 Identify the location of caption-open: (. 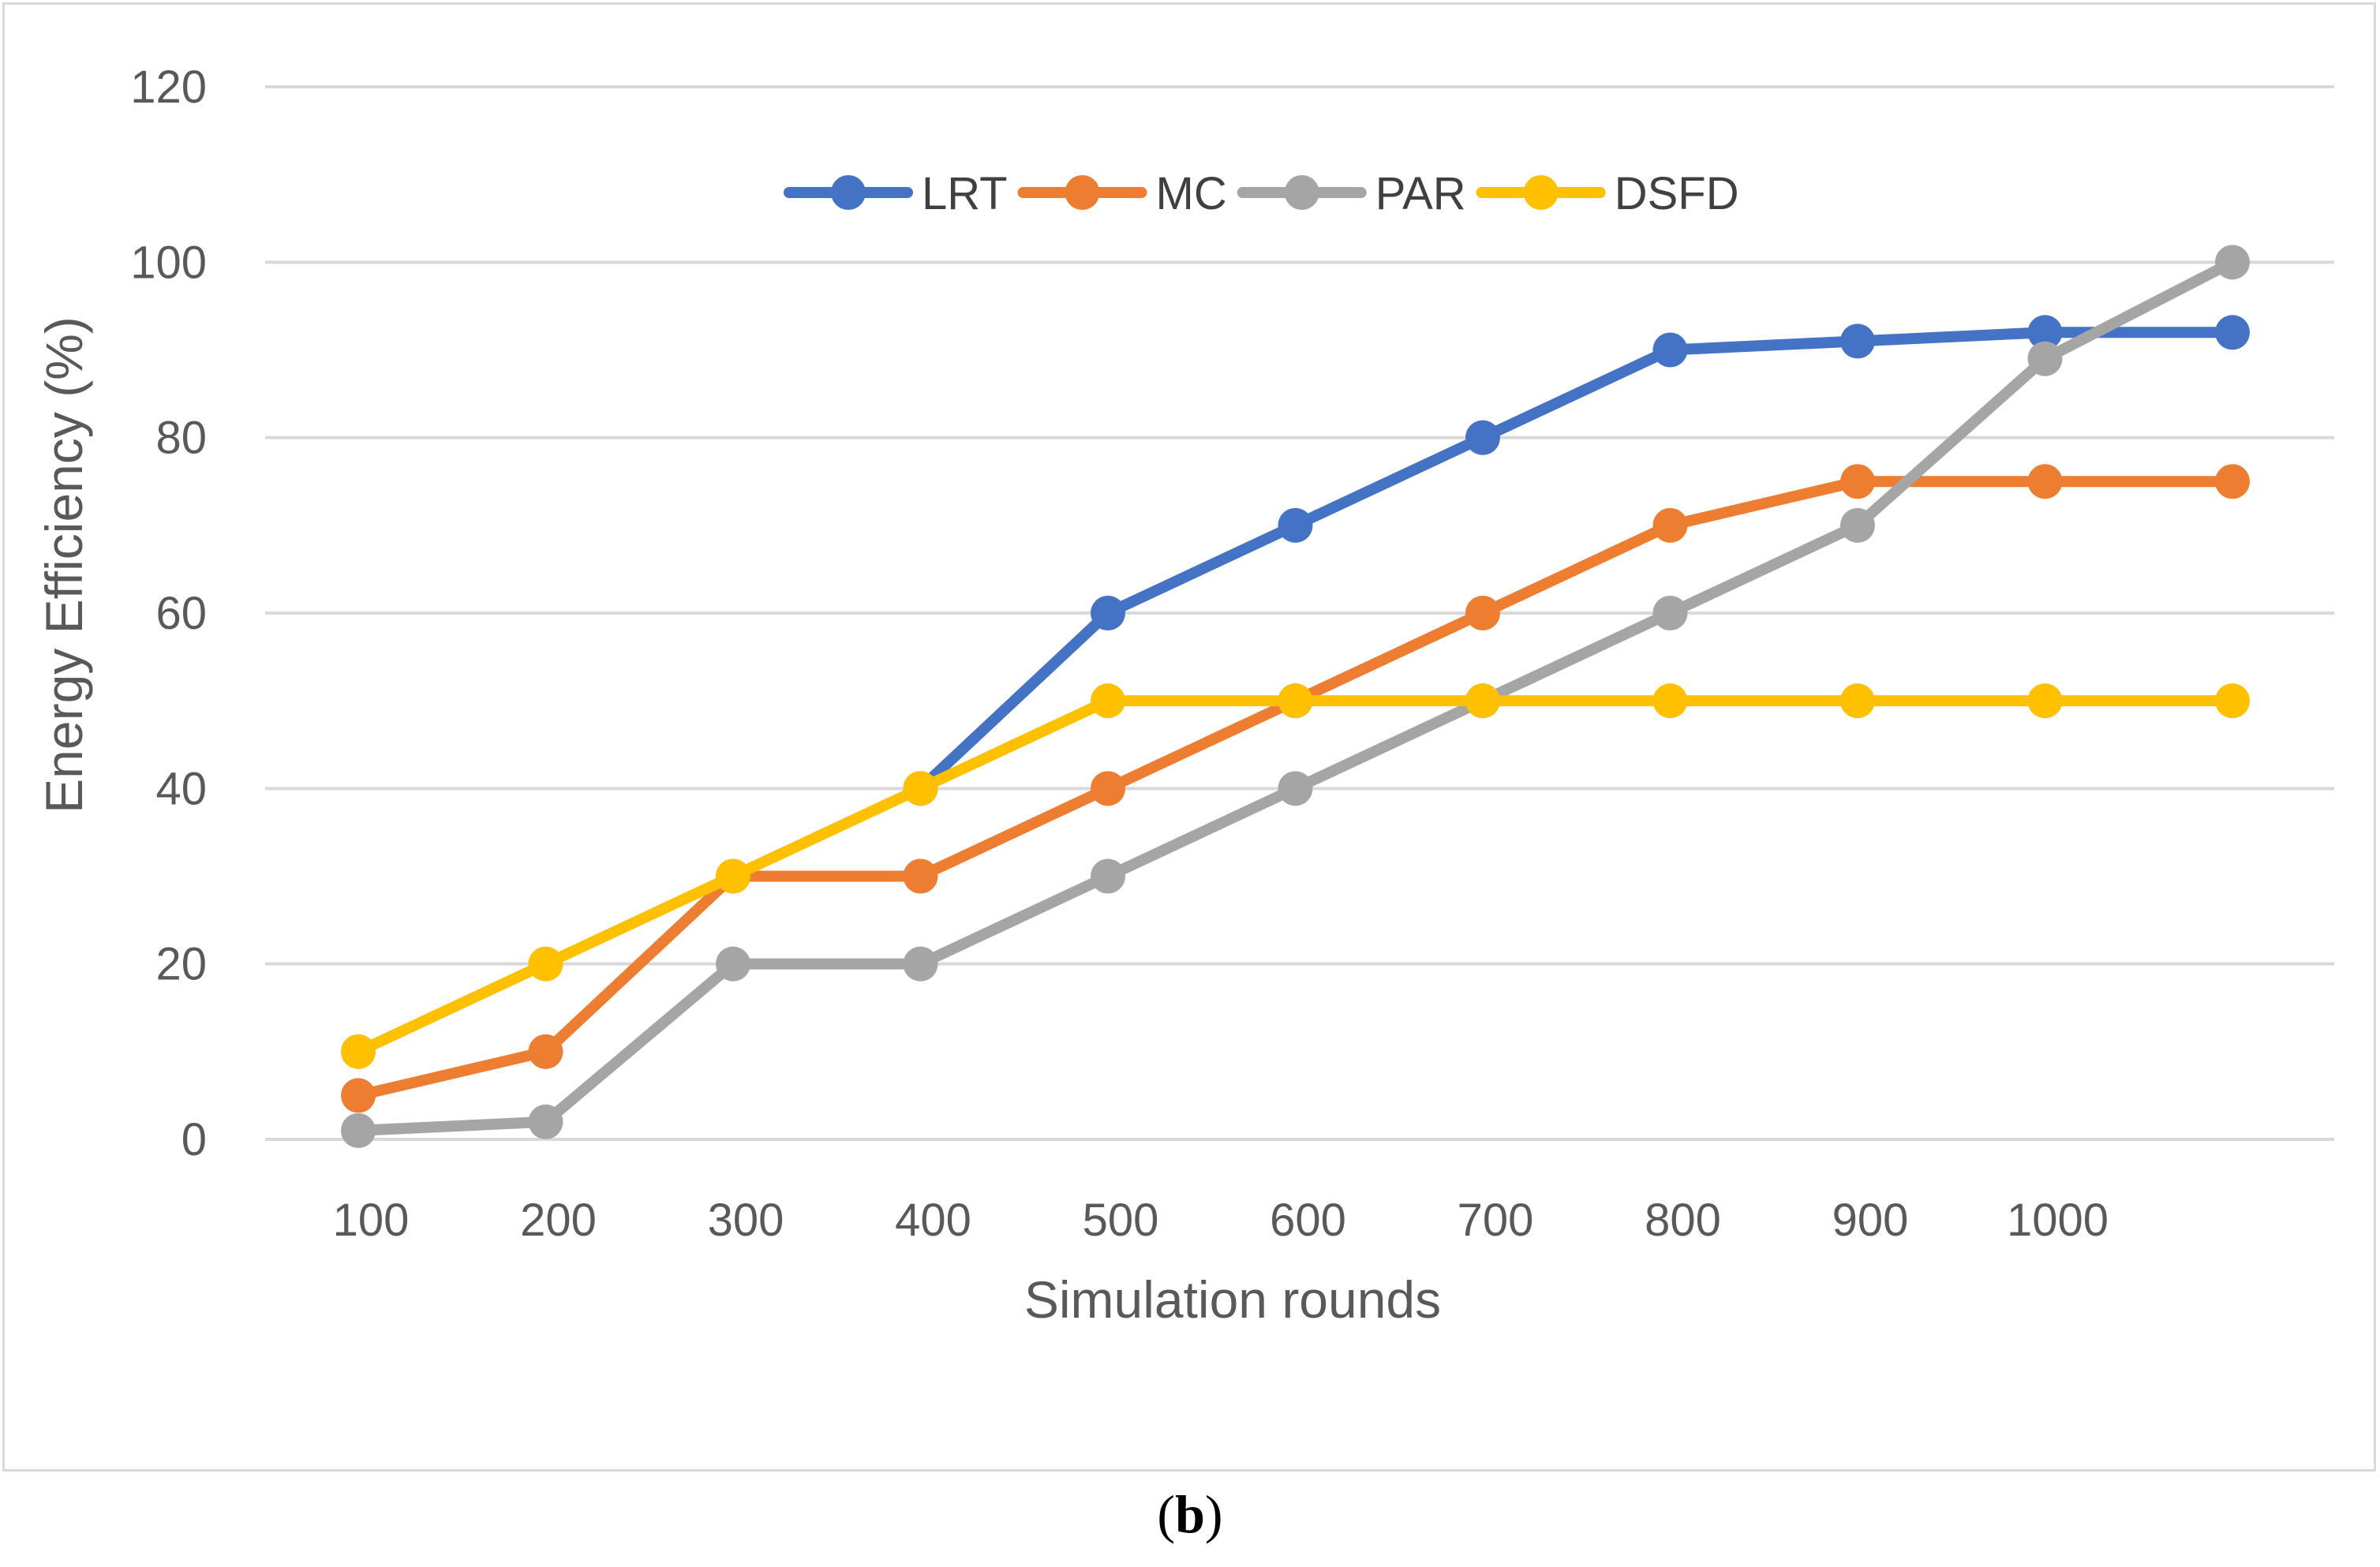
(1166, 1514).